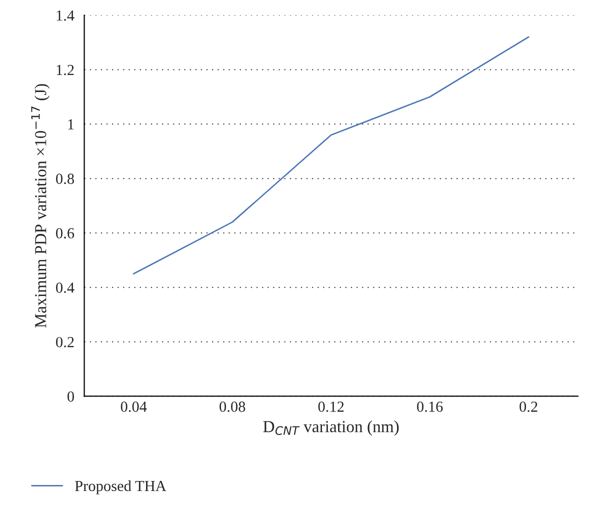 The width and height of the screenshot is (602, 508). Describe the element at coordinates (233, 407) in the screenshot. I see `x-tick-label: 0.08` at that location.